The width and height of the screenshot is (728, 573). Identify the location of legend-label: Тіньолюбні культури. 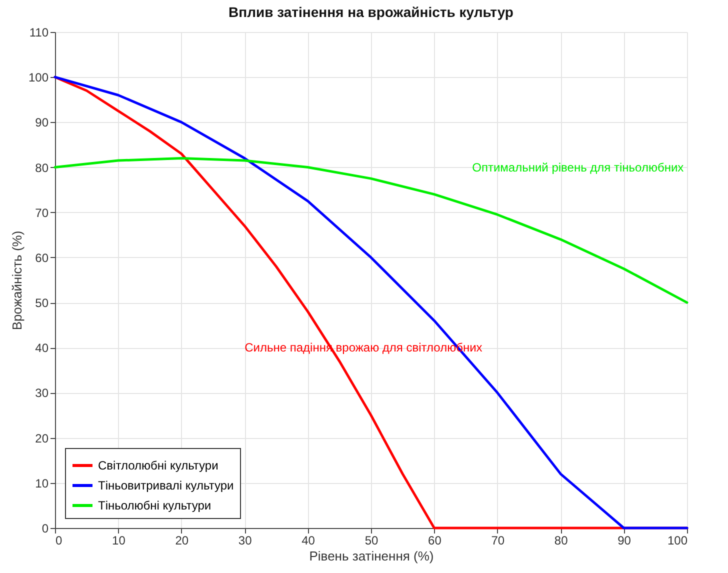
(155, 505).